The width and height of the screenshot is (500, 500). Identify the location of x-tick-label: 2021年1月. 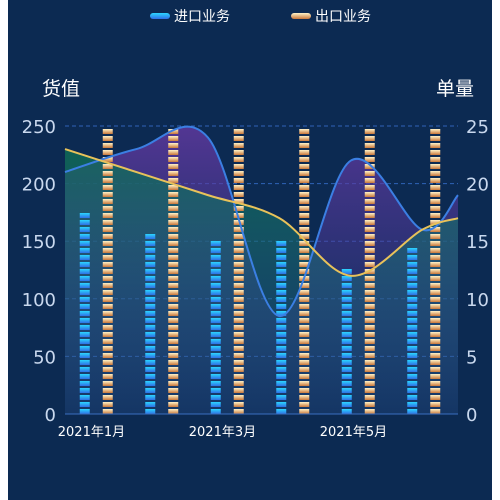
(91, 432).